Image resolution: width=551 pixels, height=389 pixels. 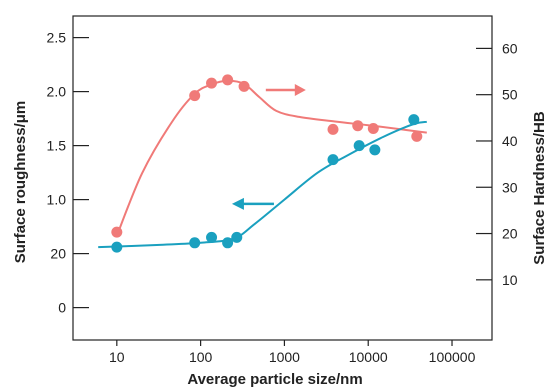 I want to click on y-left-tick-label: 2.0, so click(x=57, y=92).